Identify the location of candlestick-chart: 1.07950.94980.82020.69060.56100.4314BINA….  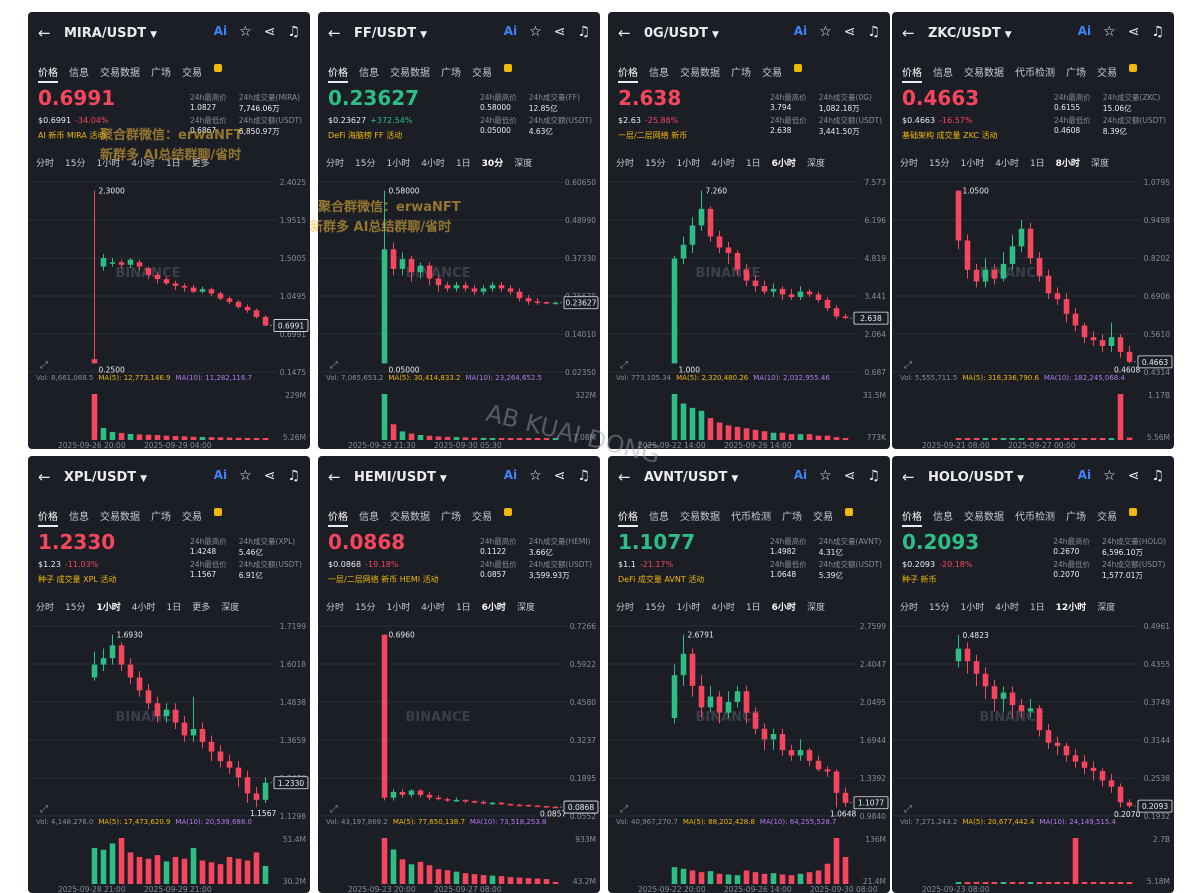
(1033, 310).